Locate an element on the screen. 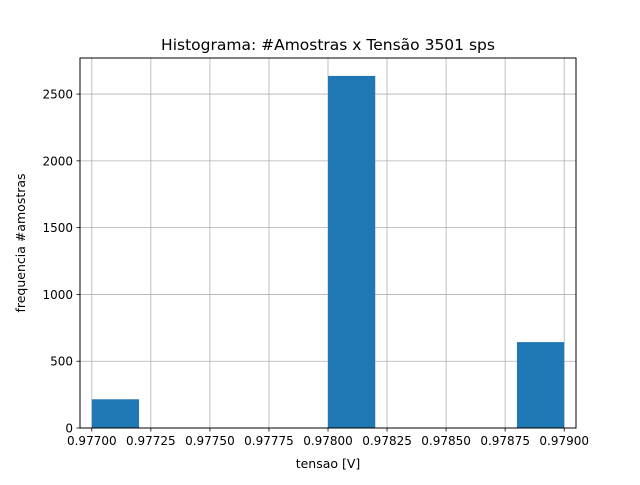 Image resolution: width=640 pixels, height=485 pixels. x-tick-label: 0.97800 is located at coordinates (328, 441).